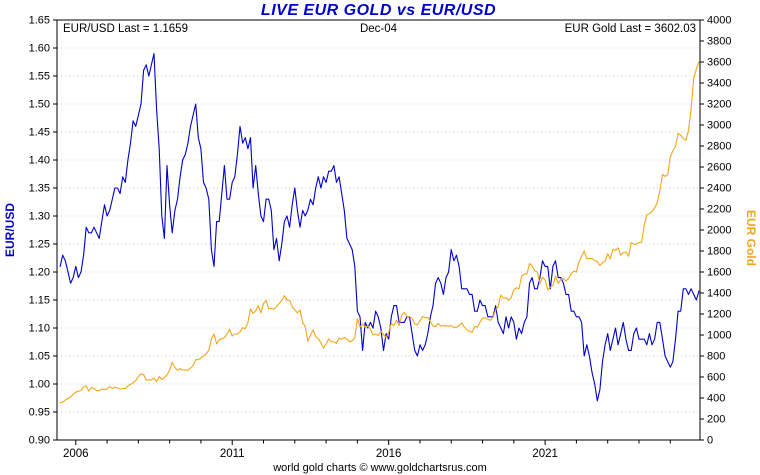 The width and height of the screenshot is (760, 475). I want to click on right-tick-label: 200, so click(716, 420).